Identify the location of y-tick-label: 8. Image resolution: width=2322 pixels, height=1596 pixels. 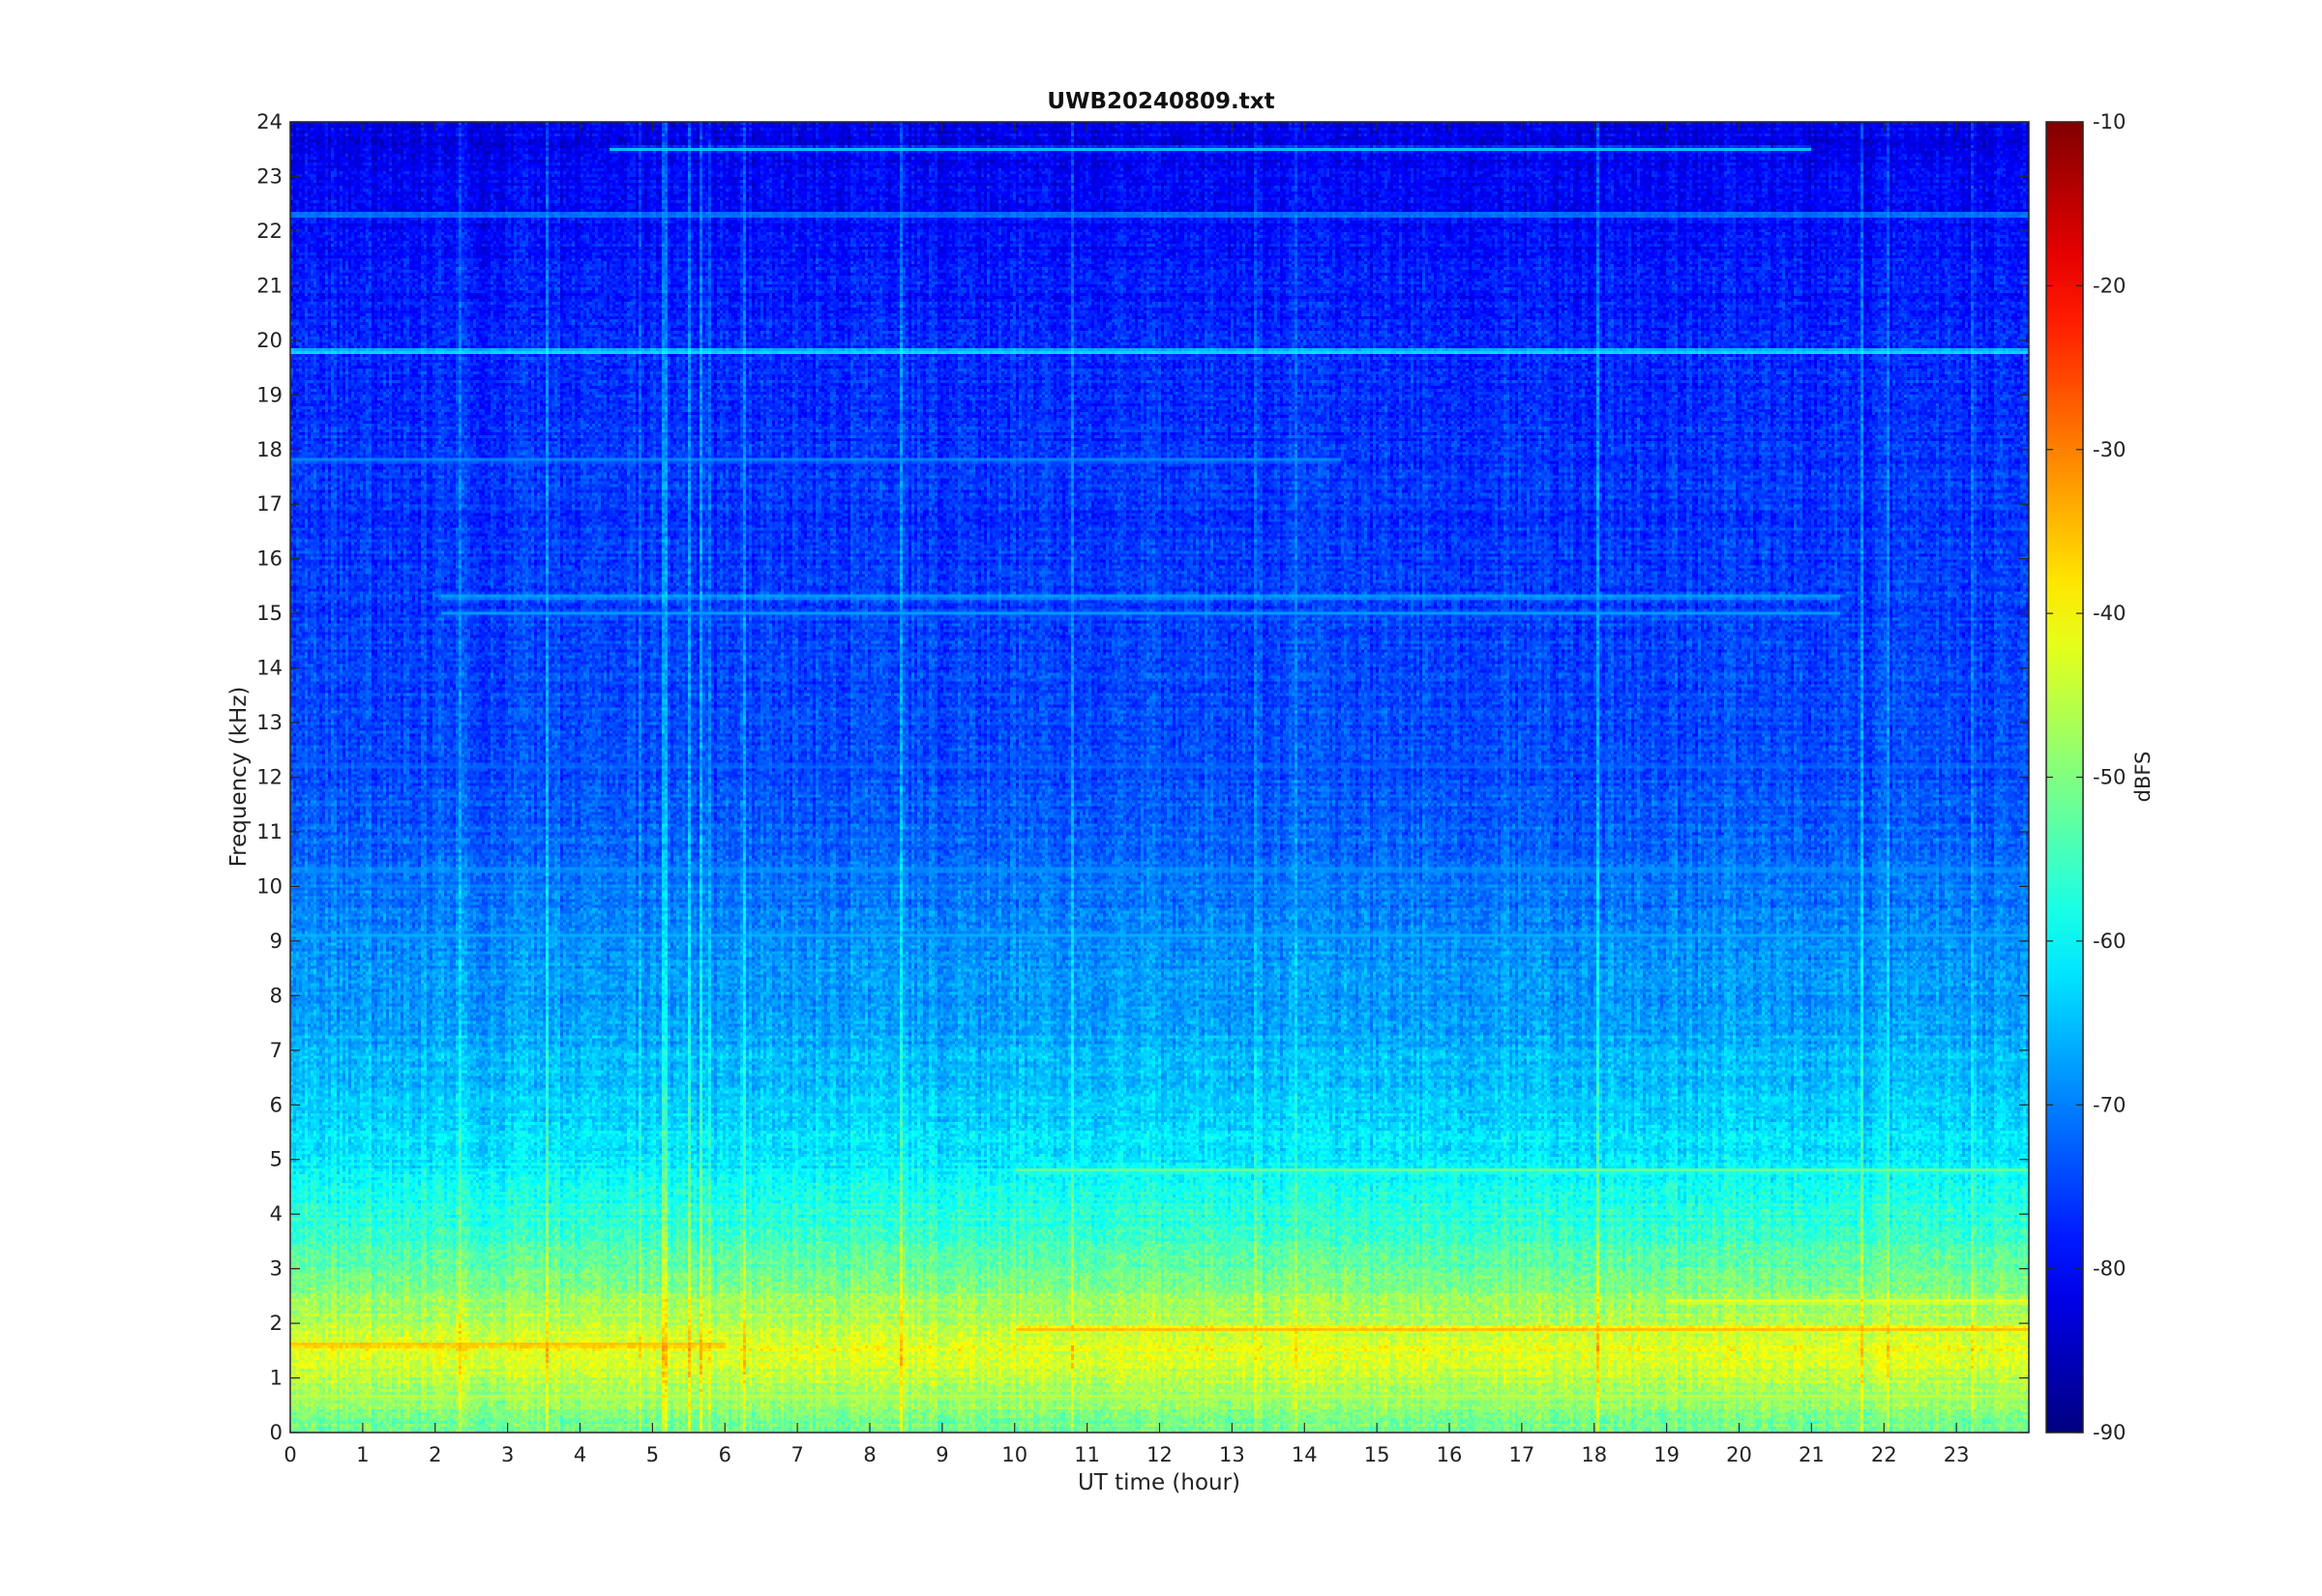
(276, 995).